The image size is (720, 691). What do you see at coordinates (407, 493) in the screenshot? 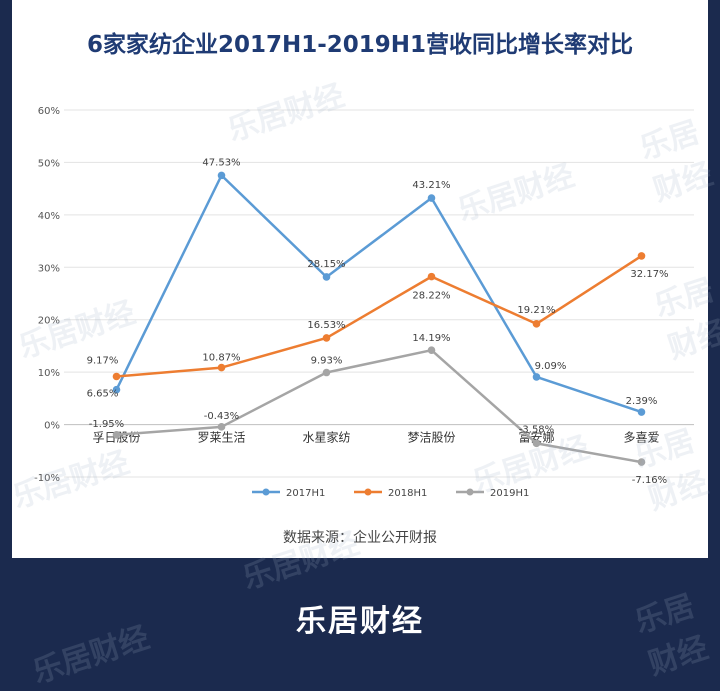
I see `legend-label: 2018H1` at bounding box center [407, 493].